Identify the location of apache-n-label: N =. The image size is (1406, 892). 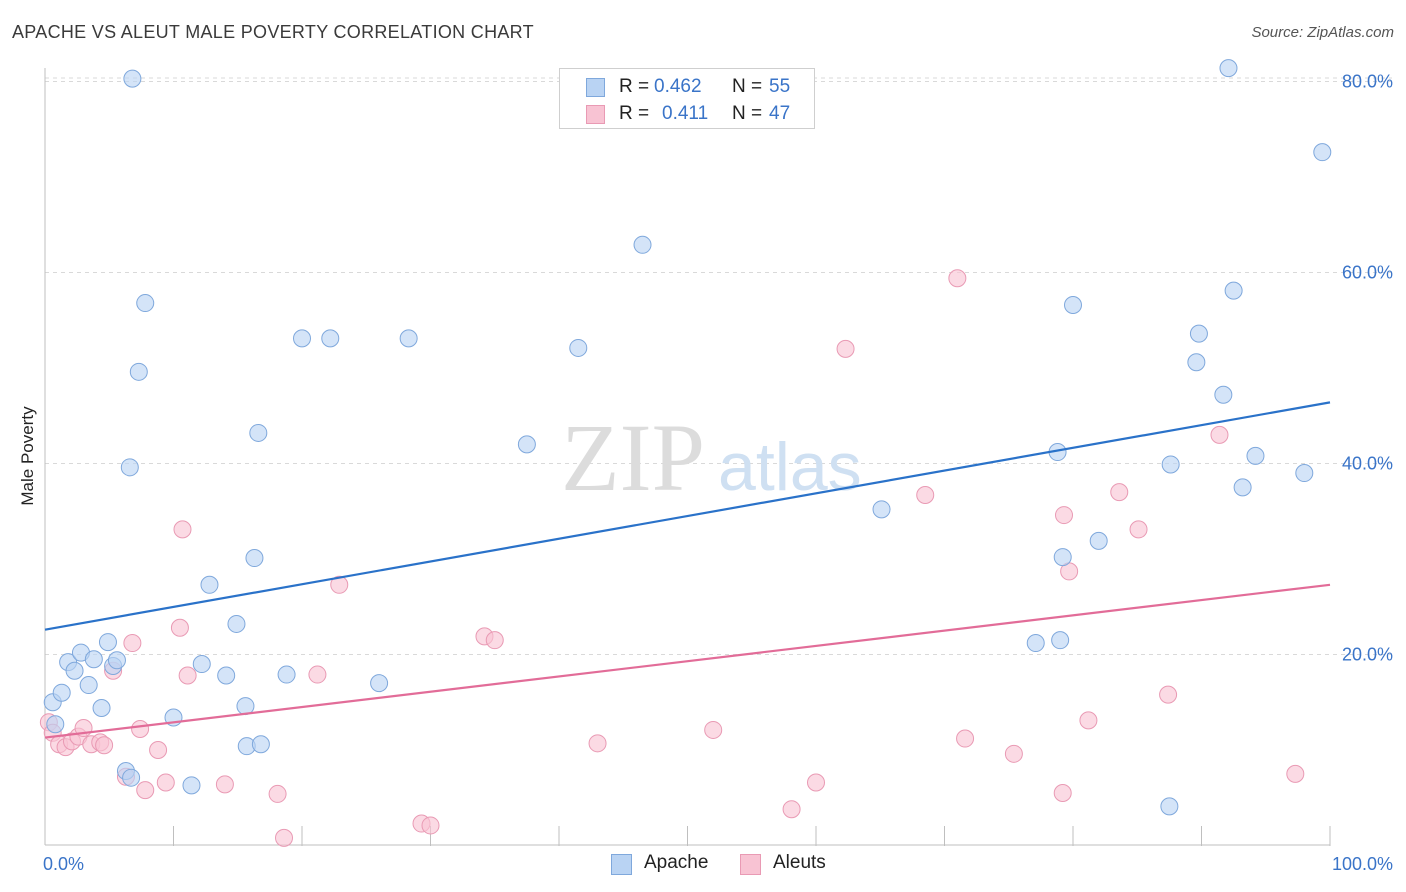
(747, 86).